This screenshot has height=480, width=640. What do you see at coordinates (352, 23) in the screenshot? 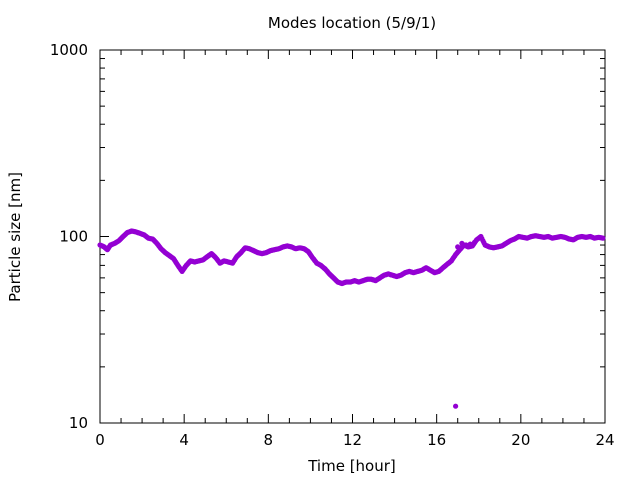
I see `chart-title: Modes location (5/9/1)` at bounding box center [352, 23].